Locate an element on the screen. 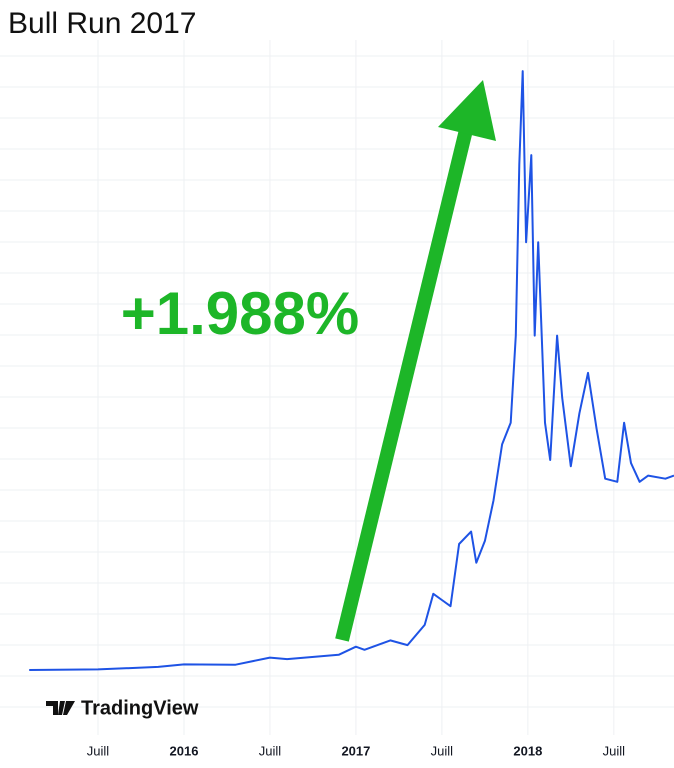  annotation: +1.988% is located at coordinates (240, 313).